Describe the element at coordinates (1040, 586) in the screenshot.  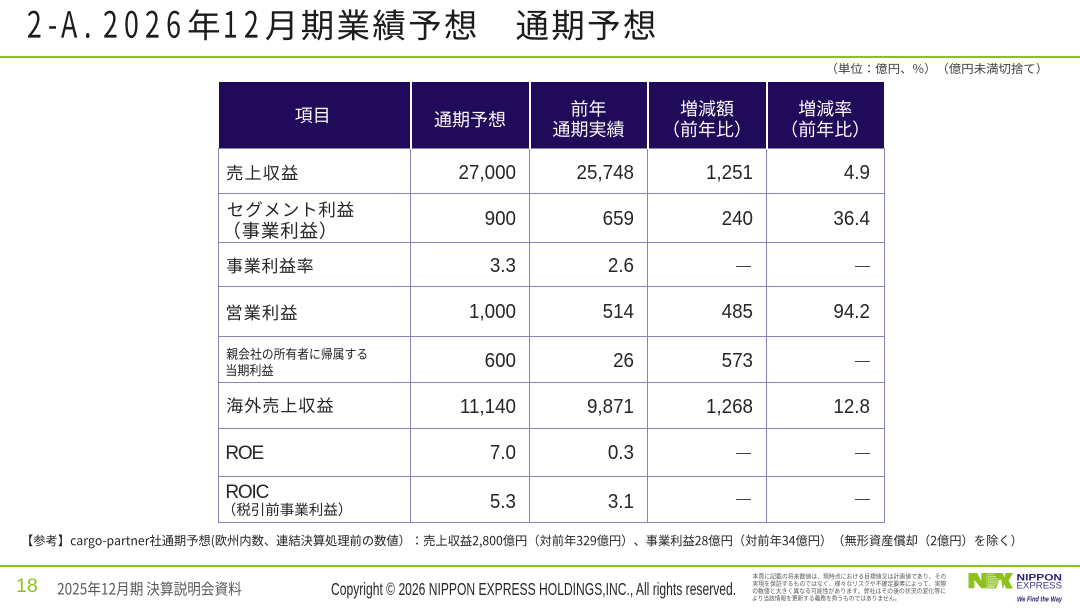
I see `svg-text: EXPRESS` at that location.